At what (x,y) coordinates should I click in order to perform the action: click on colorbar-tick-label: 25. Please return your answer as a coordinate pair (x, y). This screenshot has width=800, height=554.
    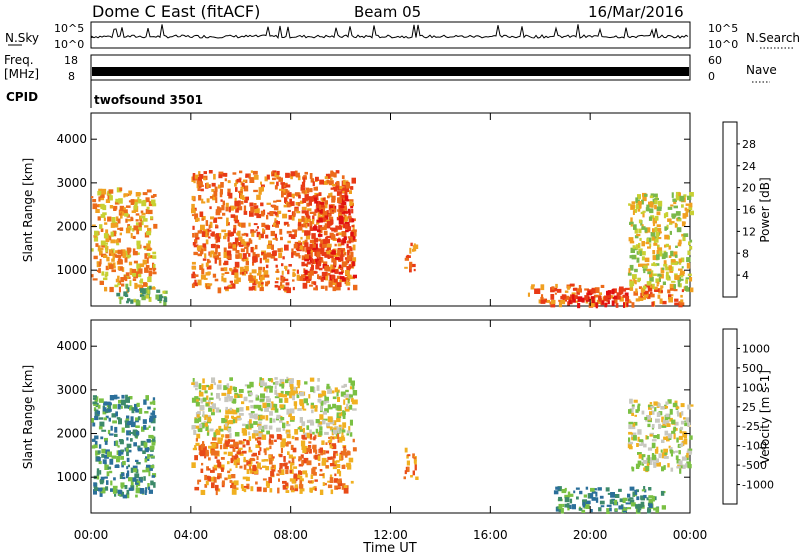
    Looking at the image, I should click on (749, 407).